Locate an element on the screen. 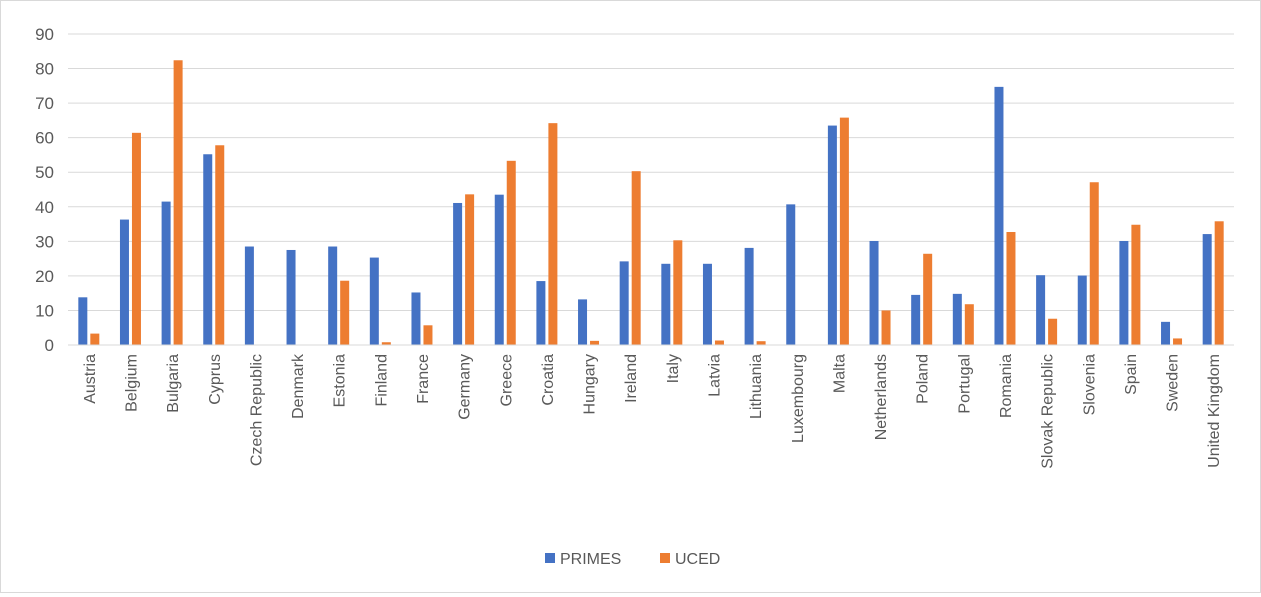 This screenshot has width=1261, height=597. x-category-label: Spain is located at coordinates (1131, 374).